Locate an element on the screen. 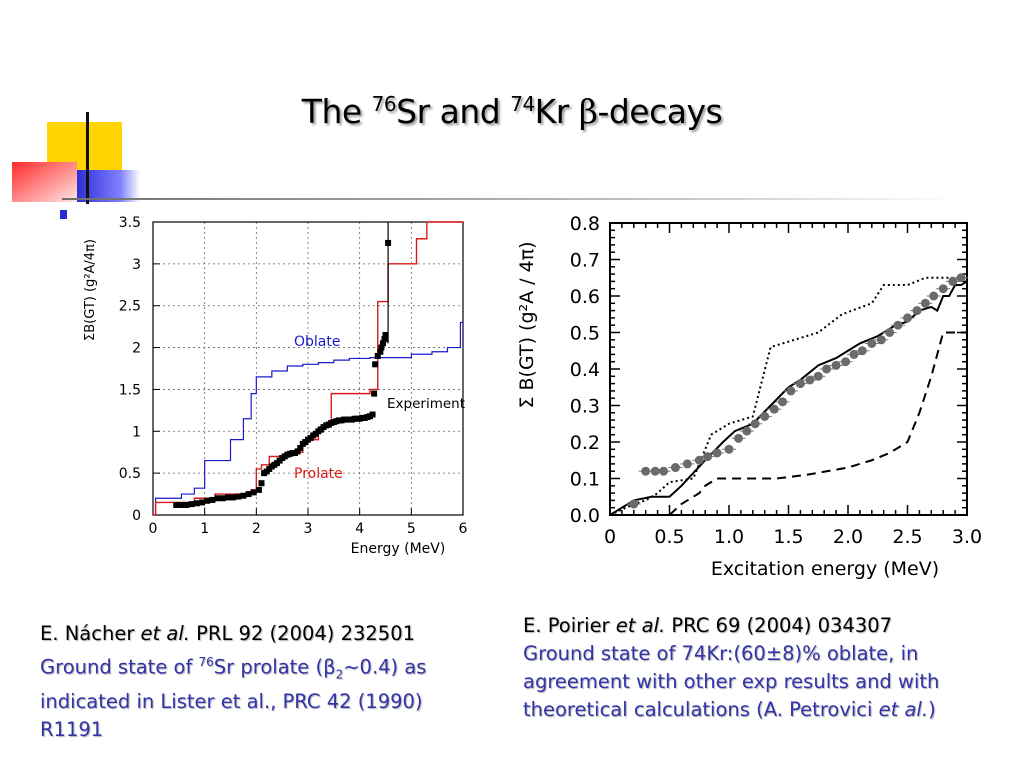 This screenshot has width=1024, height=768. y-tick-label: 0 is located at coordinates (136, 516).